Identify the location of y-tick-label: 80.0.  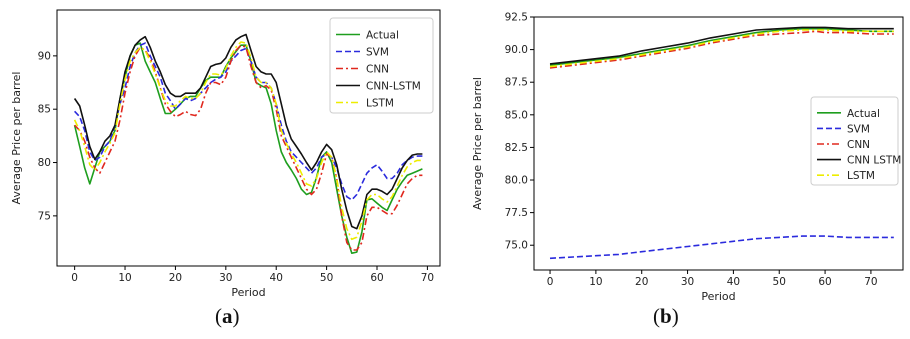
(516, 181).